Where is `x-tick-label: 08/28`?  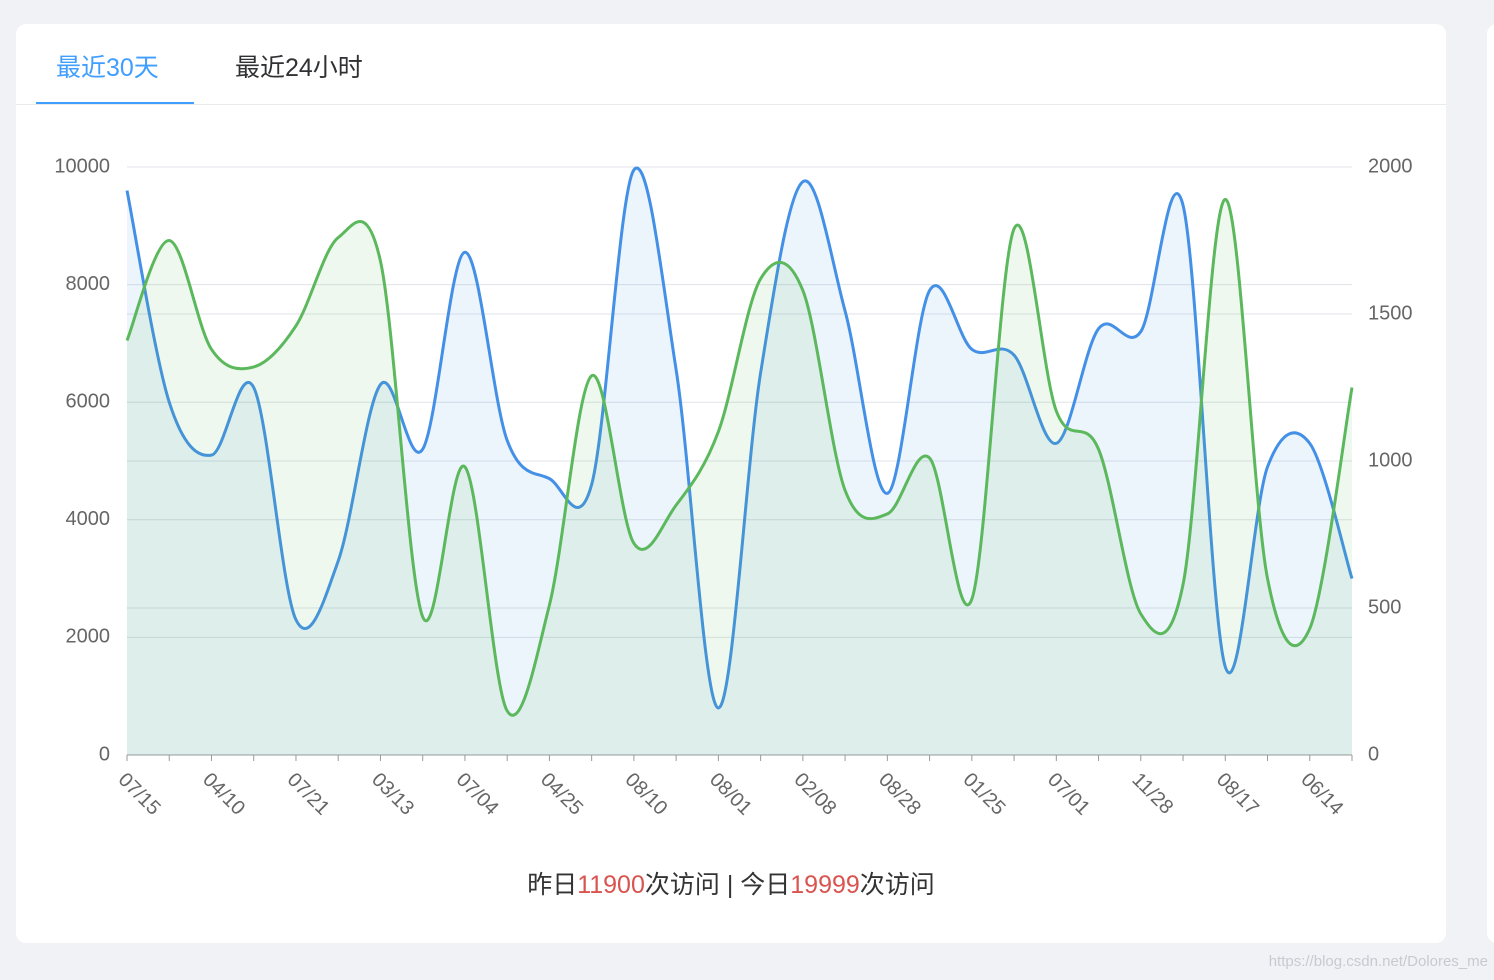 x-tick-label: 08/28 is located at coordinates (899, 794).